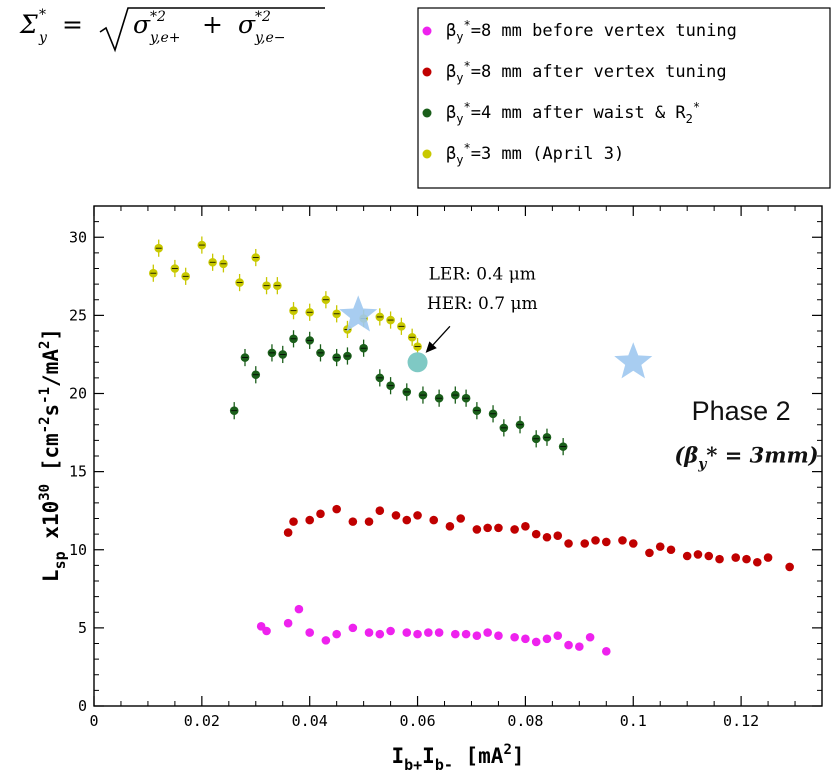  Describe the element at coordinates (78, 315) in the screenshot. I see `y-tick-label: 25` at that location.